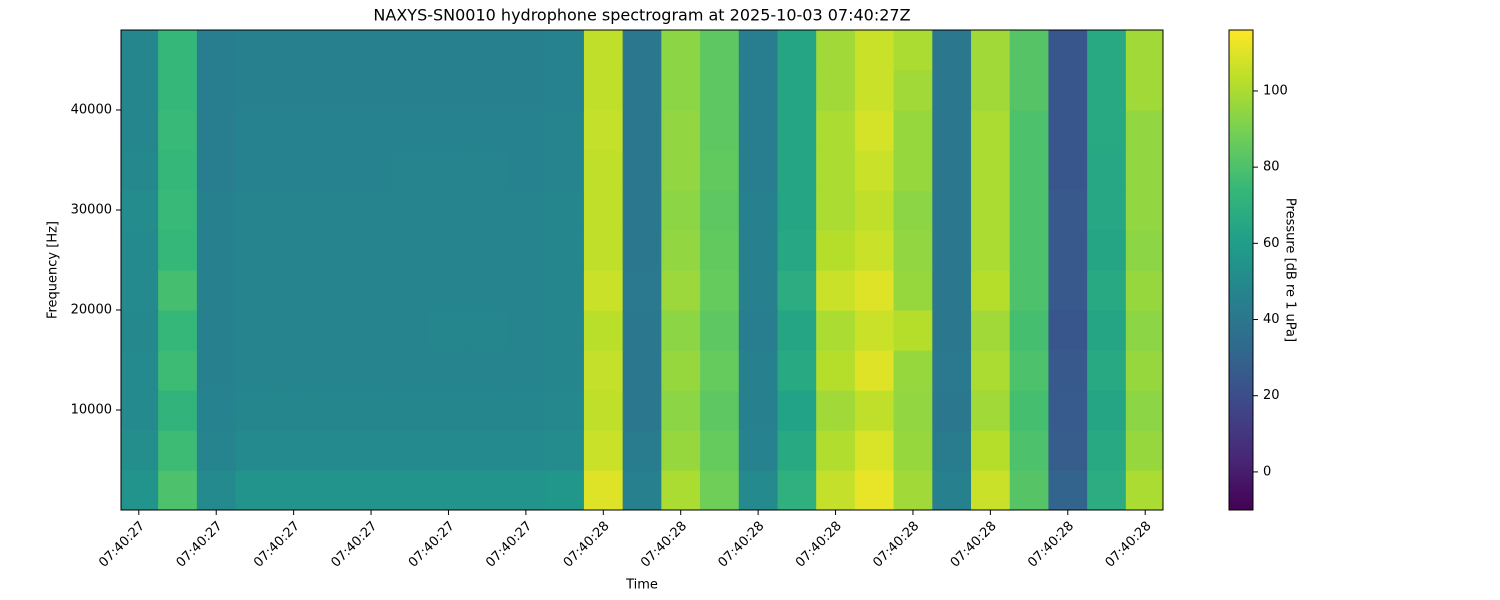 The image size is (1500, 600). I want to click on x-tick-label: 07:40:27, so click(277, 545).